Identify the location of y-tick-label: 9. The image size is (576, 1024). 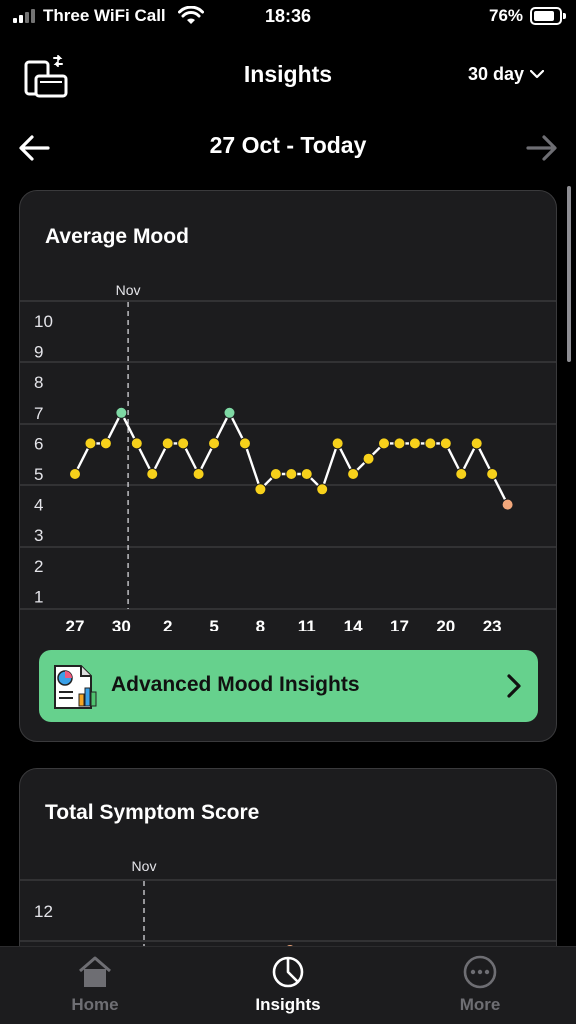
(38, 352).